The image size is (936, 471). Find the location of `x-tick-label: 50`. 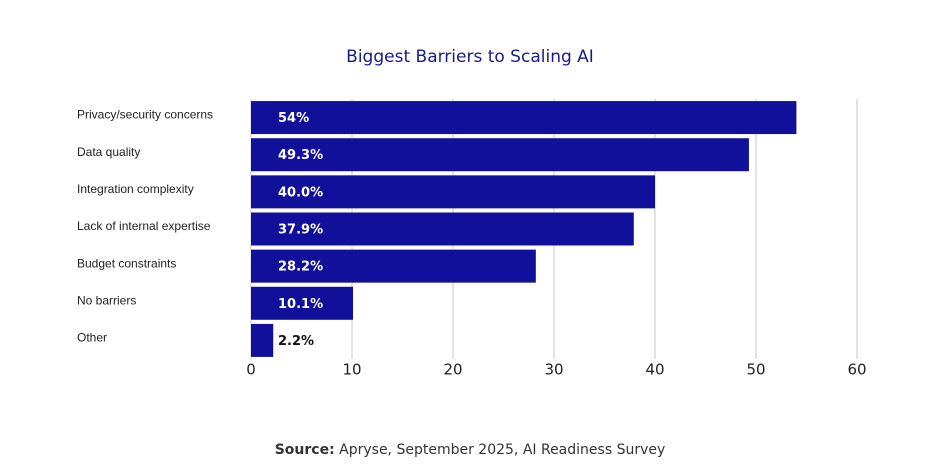

x-tick-label: 50 is located at coordinates (755, 370).